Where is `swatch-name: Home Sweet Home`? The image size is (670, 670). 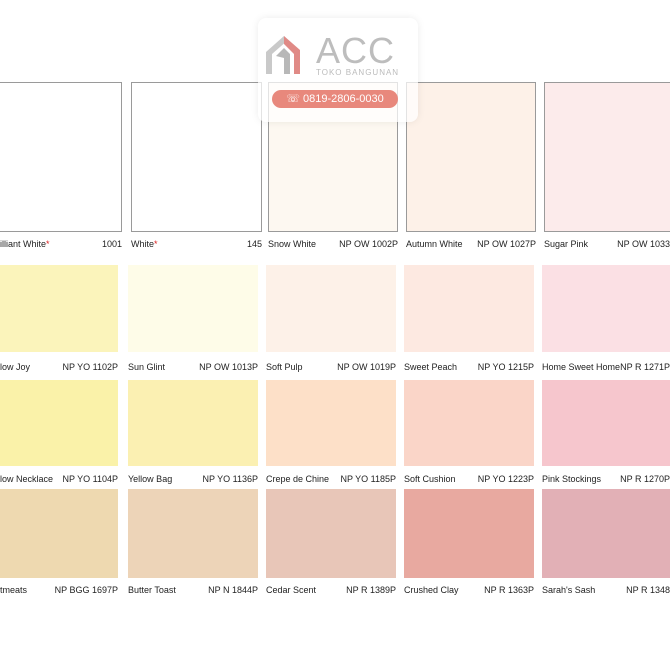 swatch-name: Home Sweet Home is located at coordinates (581, 367).